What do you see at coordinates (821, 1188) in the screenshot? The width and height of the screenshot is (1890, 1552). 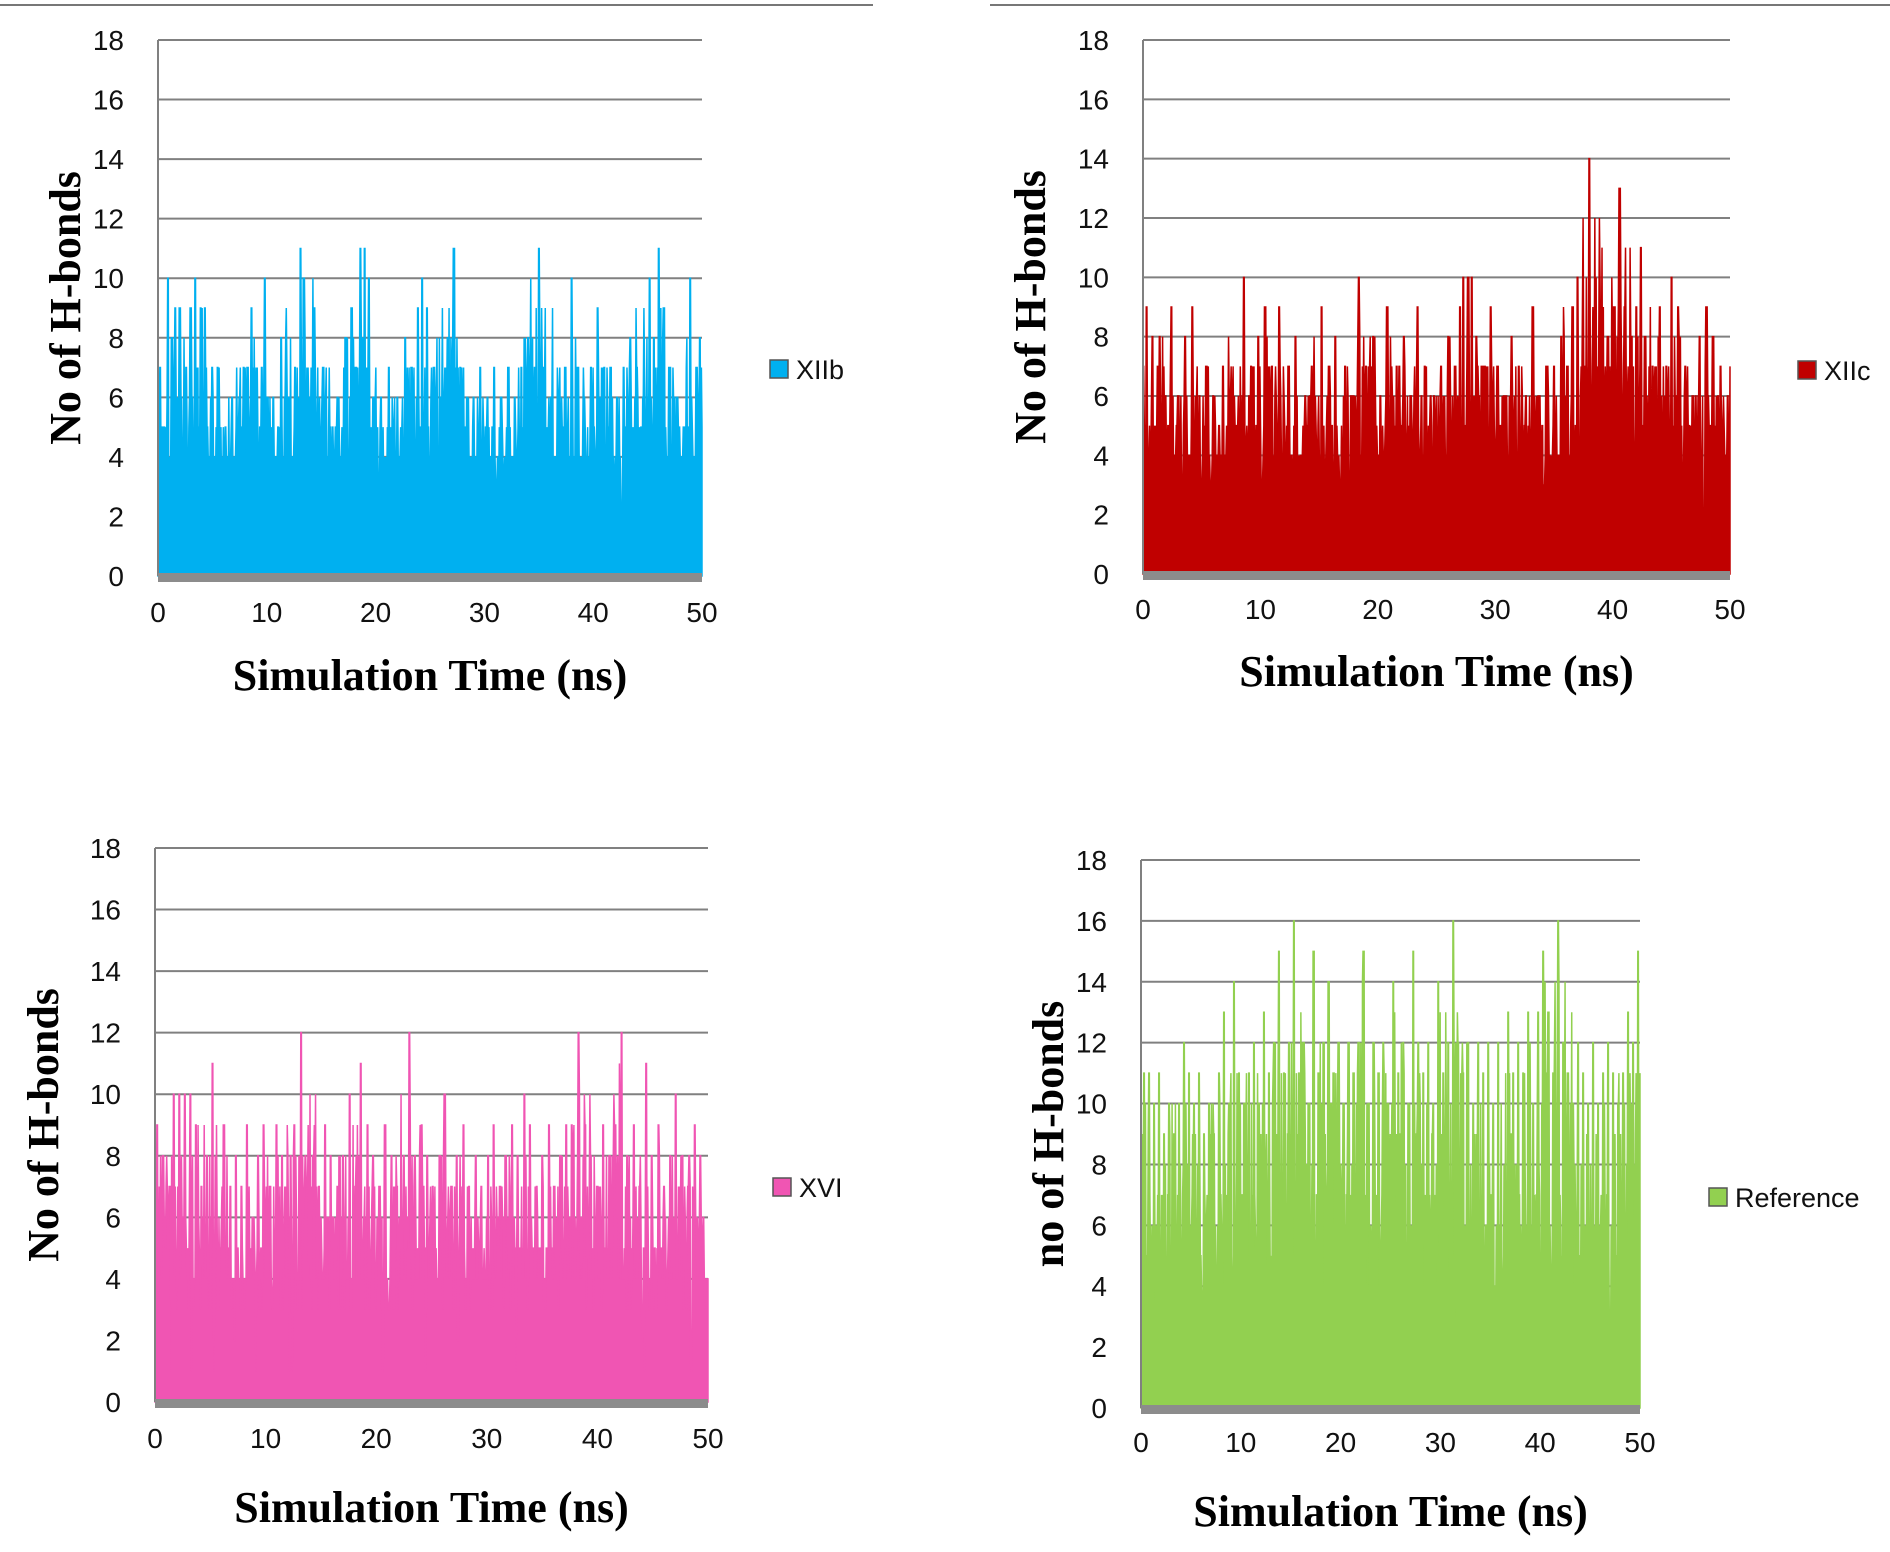 I see `legend-label: XVI` at bounding box center [821, 1188].